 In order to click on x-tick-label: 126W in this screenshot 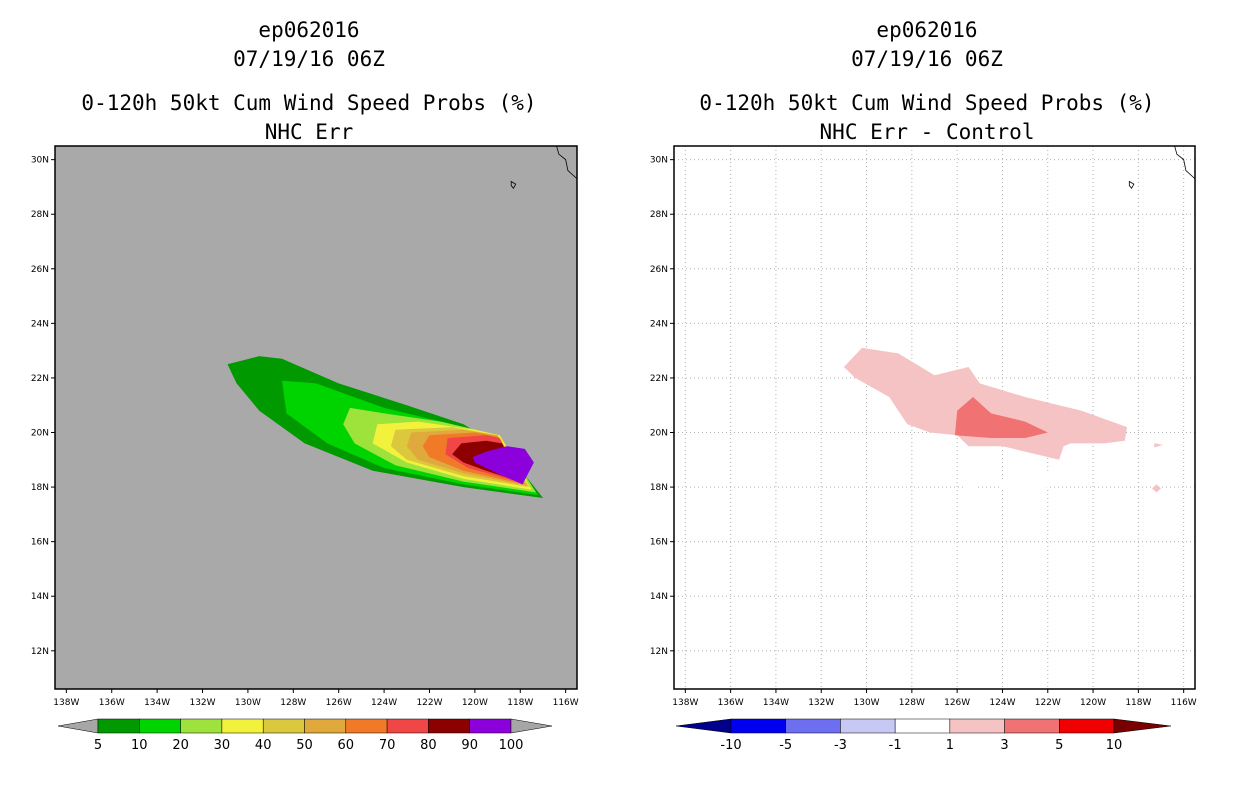, I will do `click(957, 703)`.